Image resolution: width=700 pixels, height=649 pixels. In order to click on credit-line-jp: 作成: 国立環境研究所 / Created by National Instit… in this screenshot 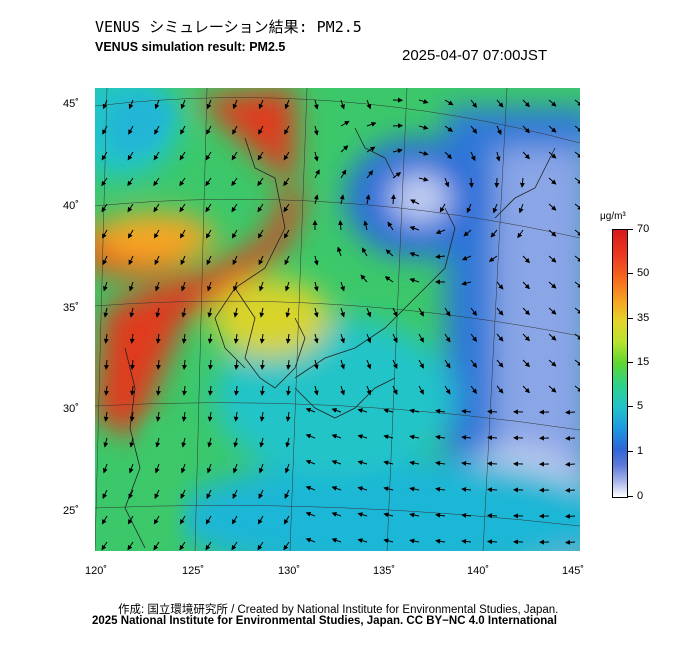, I will do `click(338, 610)`.